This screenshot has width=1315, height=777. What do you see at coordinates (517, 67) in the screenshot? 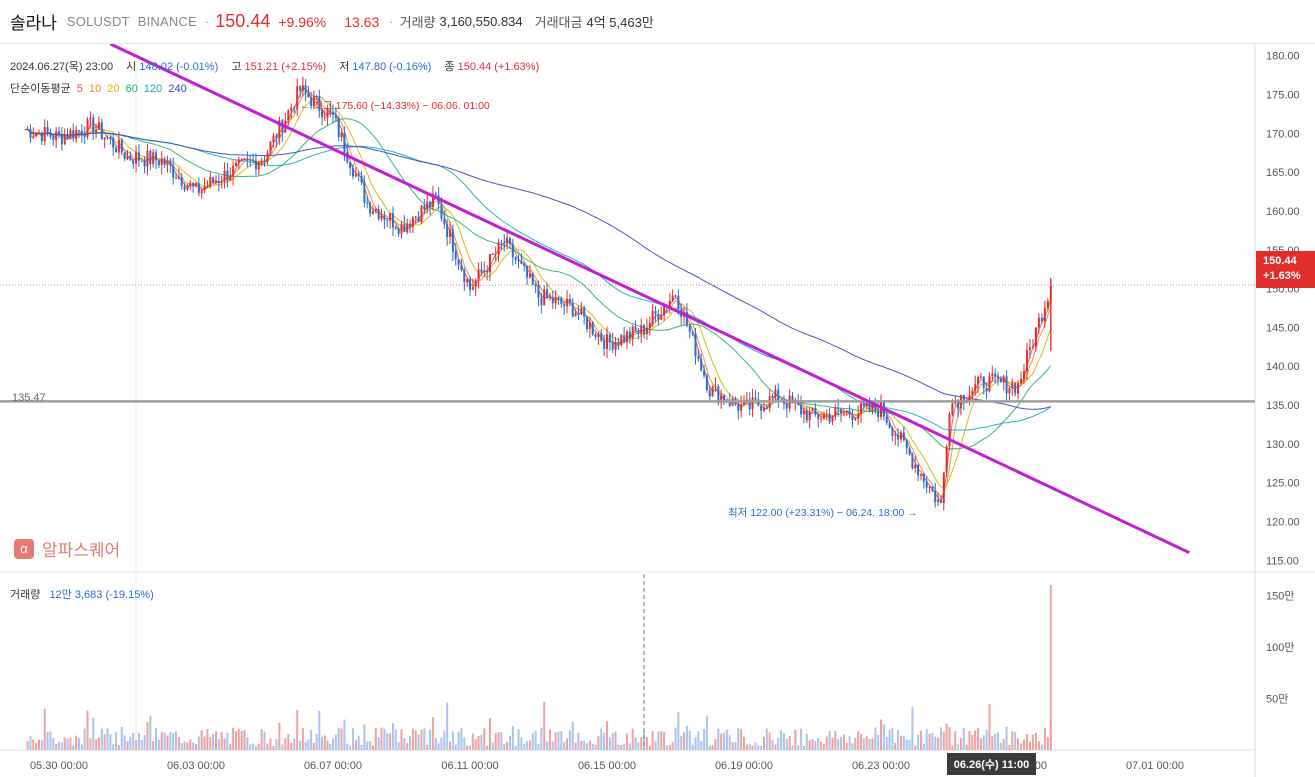
I see `close-pct: (+1.63%)` at bounding box center [517, 67].